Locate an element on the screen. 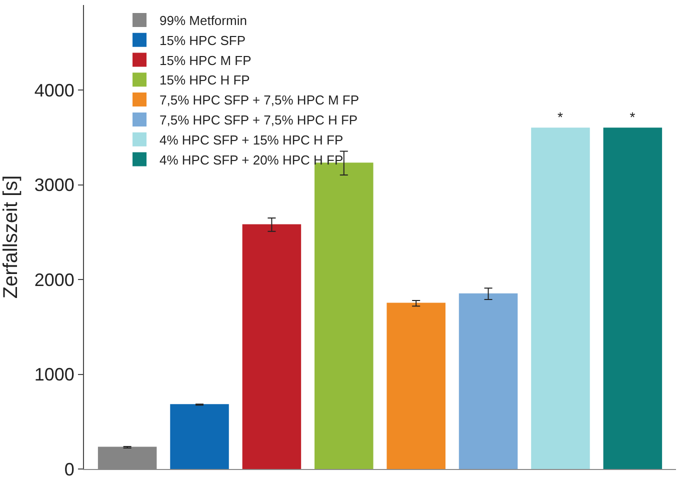 This screenshot has width=681, height=484. legend-label: 15% HPC H FP is located at coordinates (205, 80).